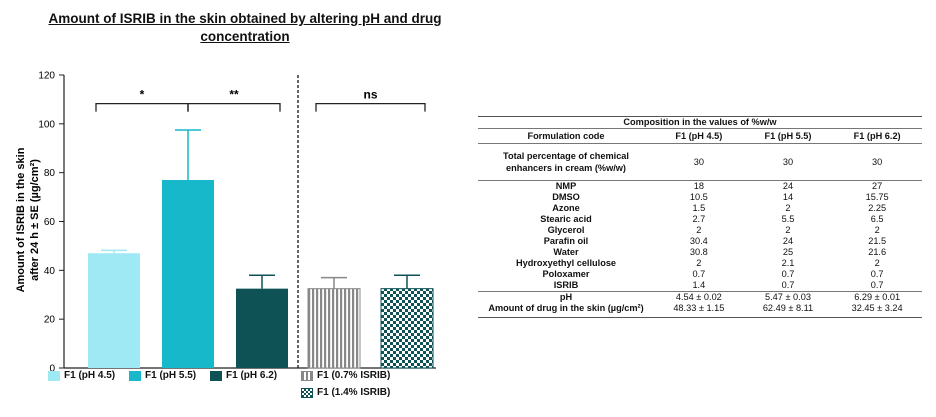 The height and width of the screenshot is (417, 936). What do you see at coordinates (50, 271) in the screenshot?
I see `y-tick-label: 40` at bounding box center [50, 271].